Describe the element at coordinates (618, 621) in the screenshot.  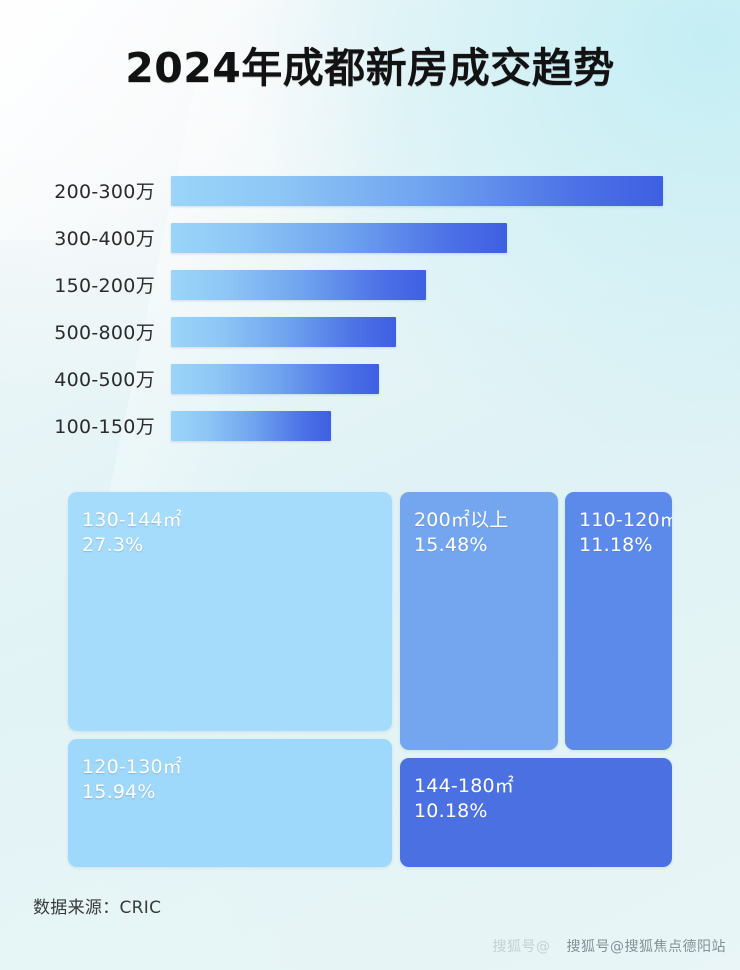
I see `treemap-cell: 110-120㎡ 11.18%` at that location.